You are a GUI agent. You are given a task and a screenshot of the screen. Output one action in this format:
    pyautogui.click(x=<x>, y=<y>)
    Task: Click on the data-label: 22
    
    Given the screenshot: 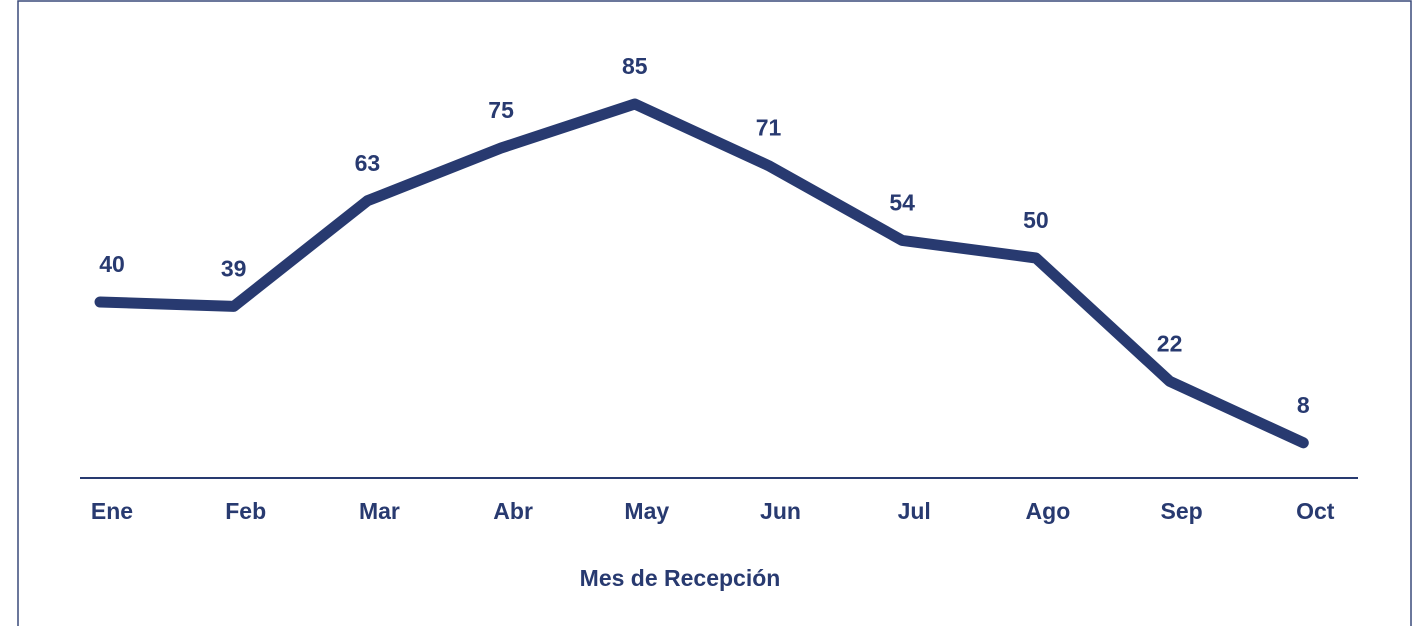 What is the action you would take?
    pyautogui.click(x=1170, y=343)
    